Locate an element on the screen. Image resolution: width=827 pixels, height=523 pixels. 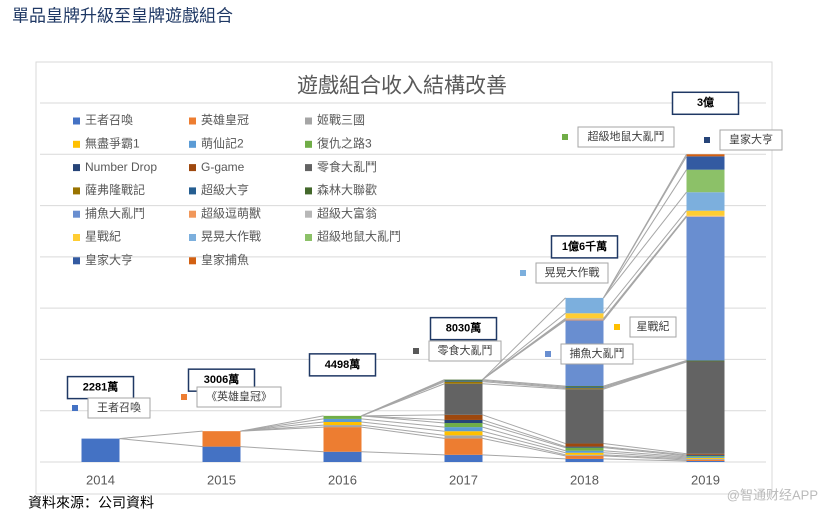
legend-label: 森林大聯歡 is located at coordinates (347, 189).